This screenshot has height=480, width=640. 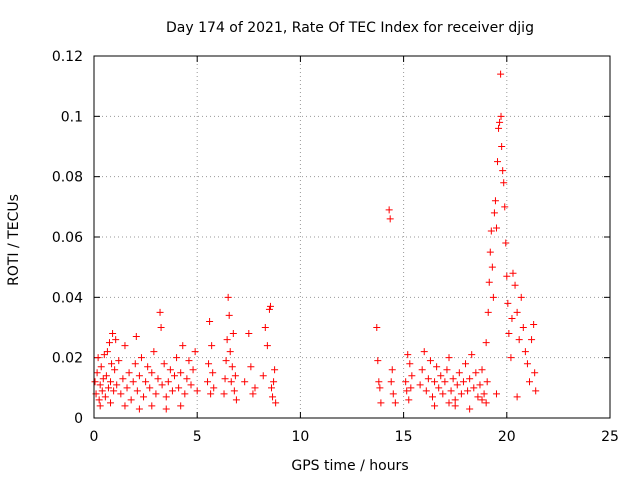 I want to click on y-tick-label: 0.12, so click(x=67, y=57).